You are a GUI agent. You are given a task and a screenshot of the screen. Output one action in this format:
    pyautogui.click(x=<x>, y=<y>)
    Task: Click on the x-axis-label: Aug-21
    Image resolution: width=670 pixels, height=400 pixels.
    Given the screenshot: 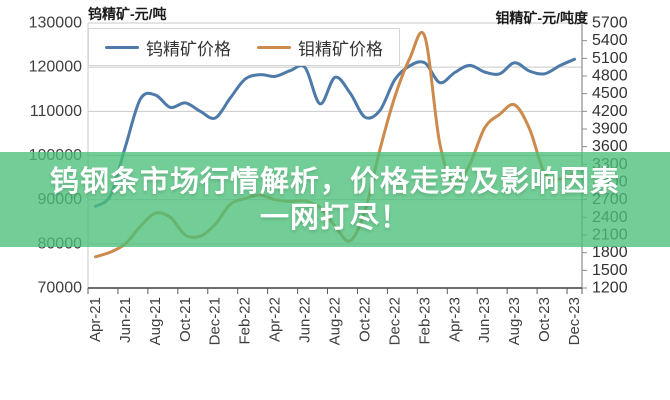 What is the action you would take?
    pyautogui.click(x=155, y=321)
    